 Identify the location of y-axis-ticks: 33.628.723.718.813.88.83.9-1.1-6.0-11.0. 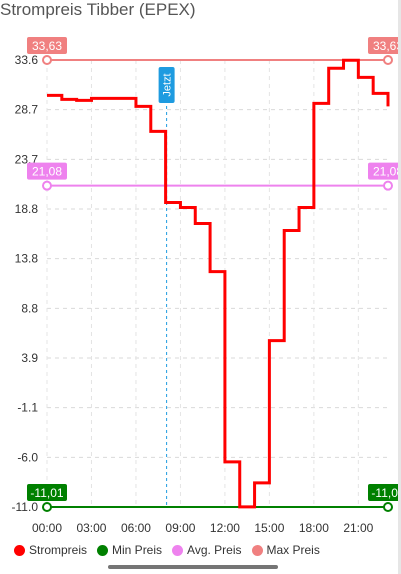
(25, 283).